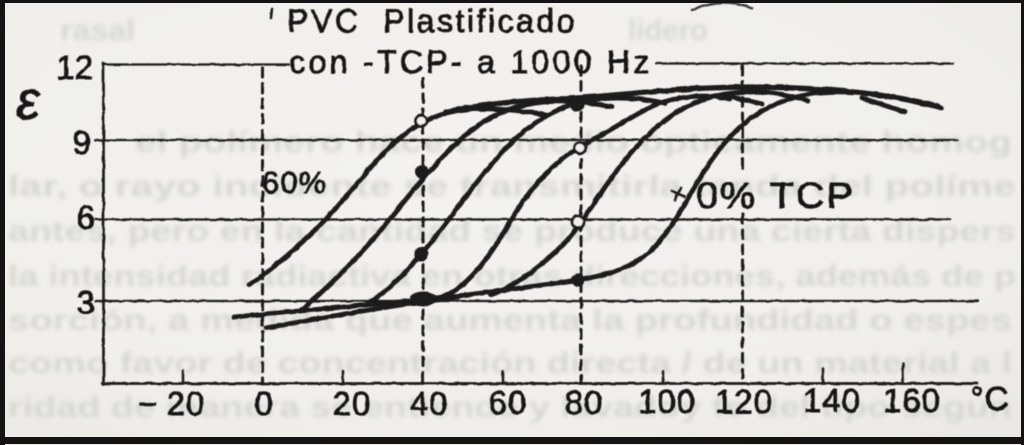 The width and height of the screenshot is (1024, 445). Describe the element at coordinates (584, 402) in the screenshot. I see `svg-text: 80` at that location.